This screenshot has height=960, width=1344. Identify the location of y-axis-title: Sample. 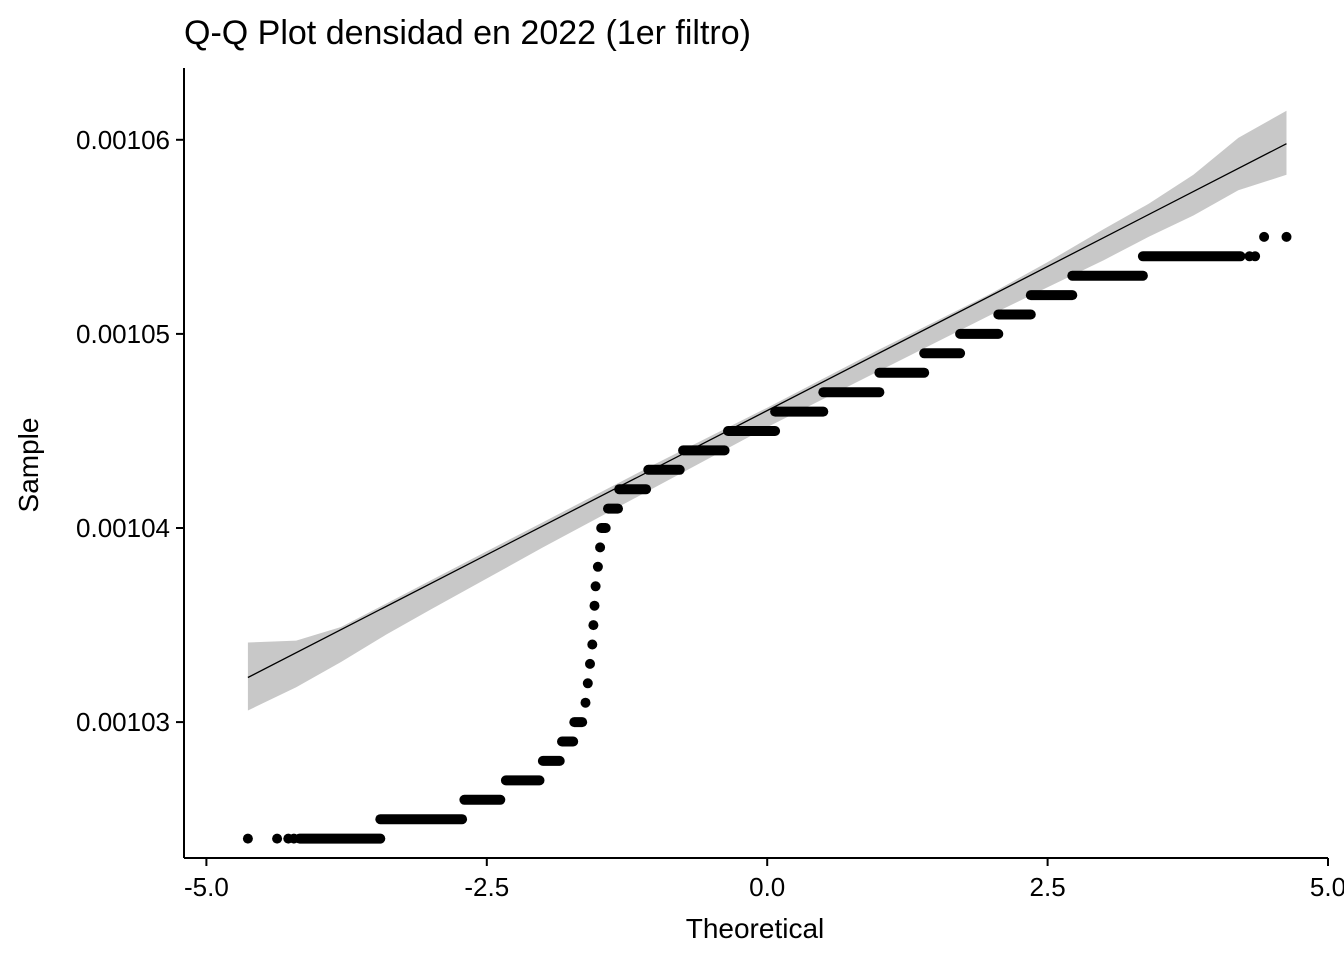
(28, 465).